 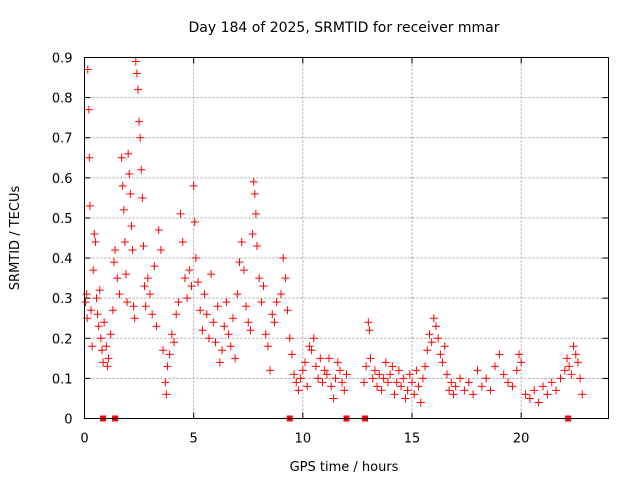 I want to click on y-tick-label: 0, so click(x=68, y=420).